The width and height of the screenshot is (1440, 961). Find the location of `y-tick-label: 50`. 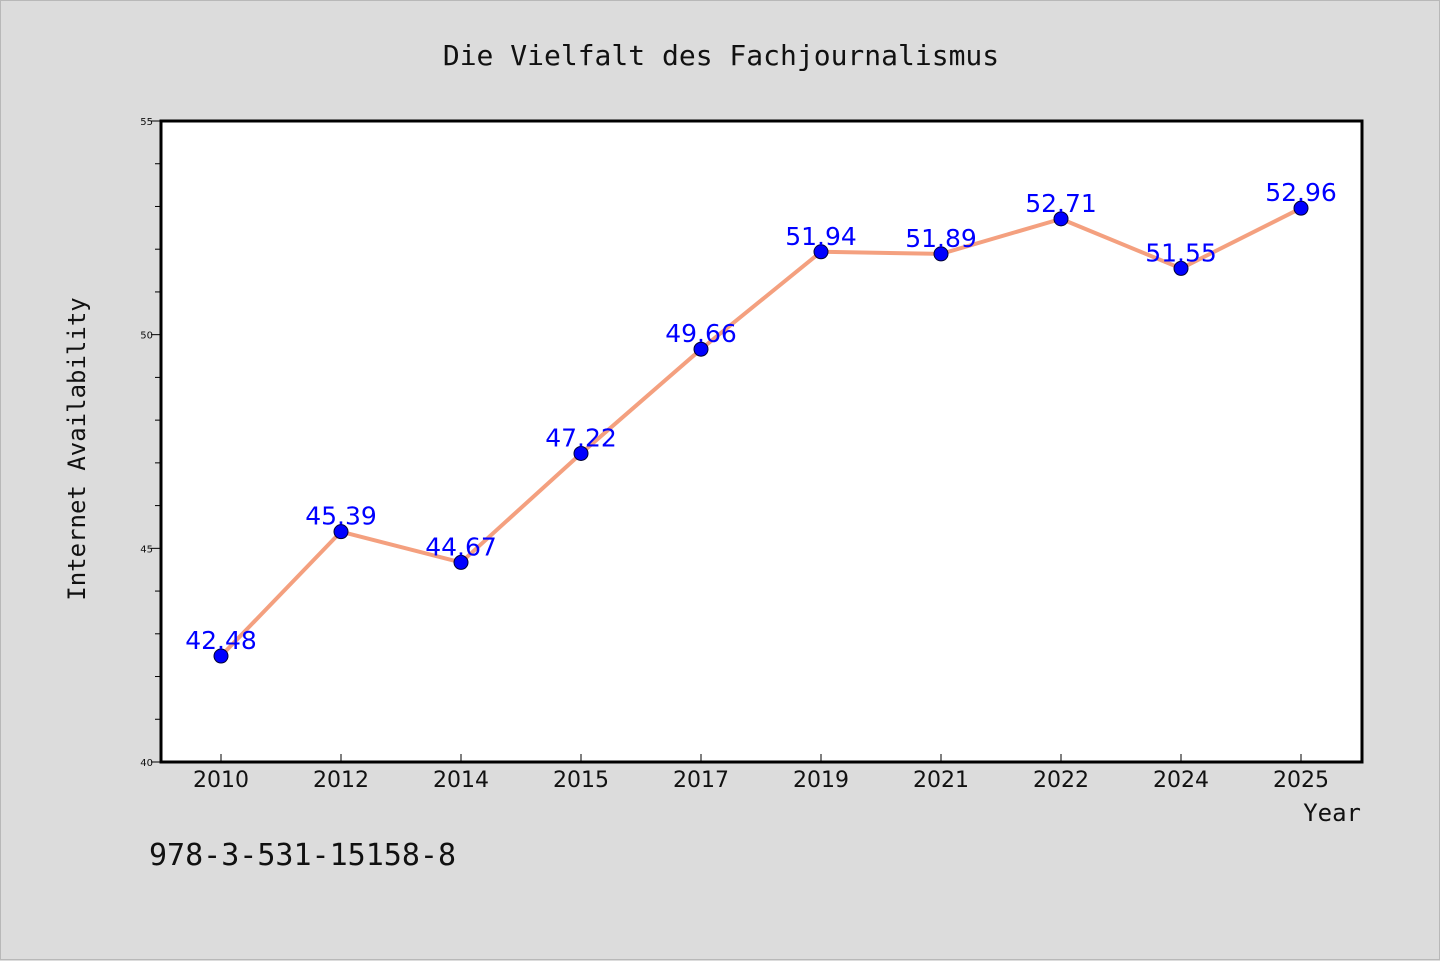

y-tick-label: 50 is located at coordinates (146, 336).